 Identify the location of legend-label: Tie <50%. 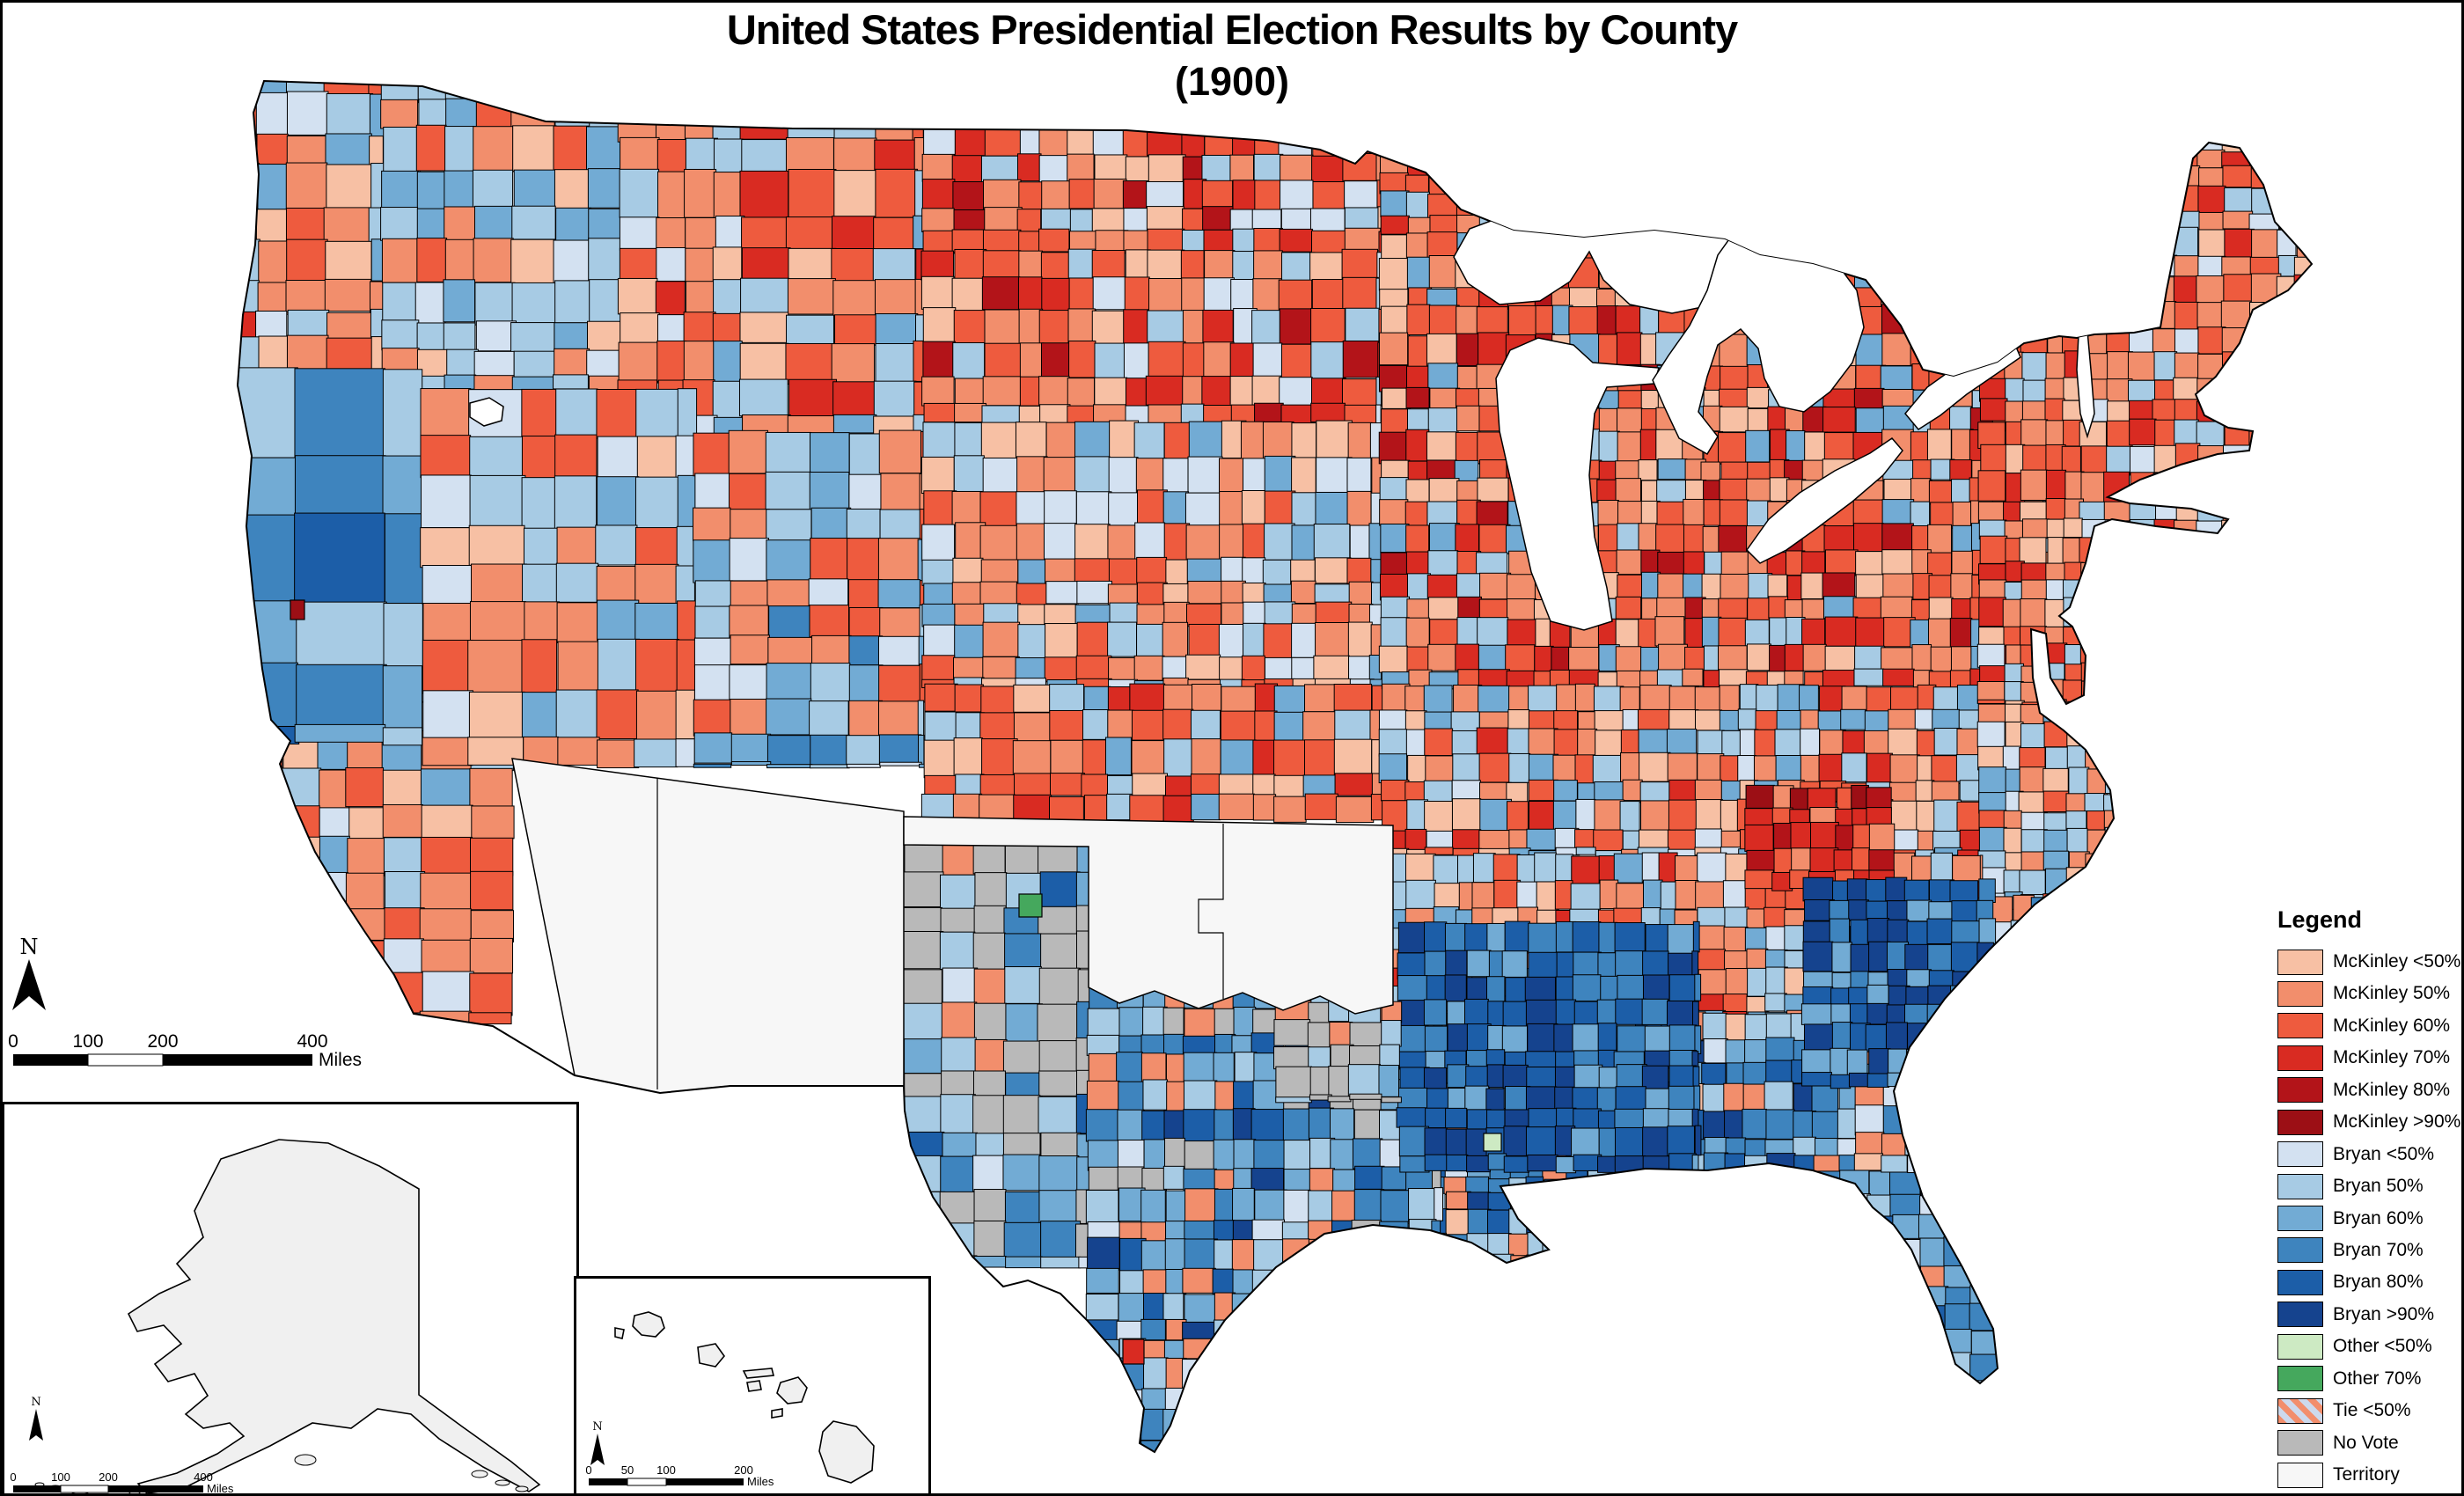
(2372, 1411).